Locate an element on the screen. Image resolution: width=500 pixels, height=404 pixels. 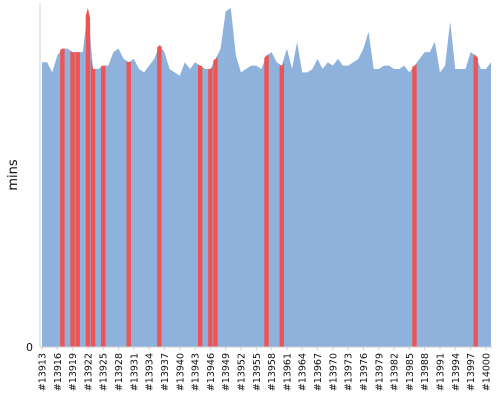
x-tick-label: #13940 is located at coordinates (180, 372).